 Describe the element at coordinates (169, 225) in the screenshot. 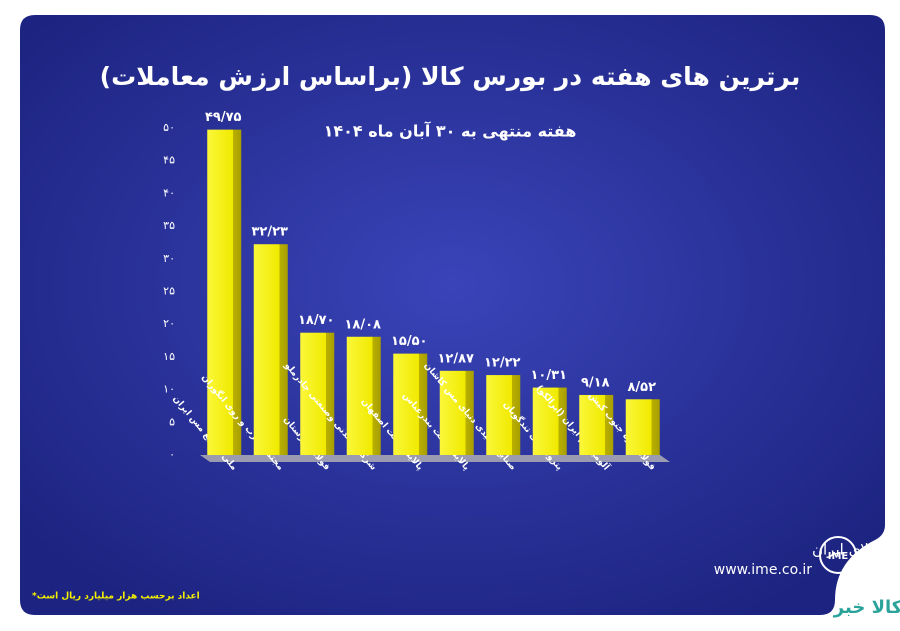

I see `y-tick-label: ۳۵` at that location.